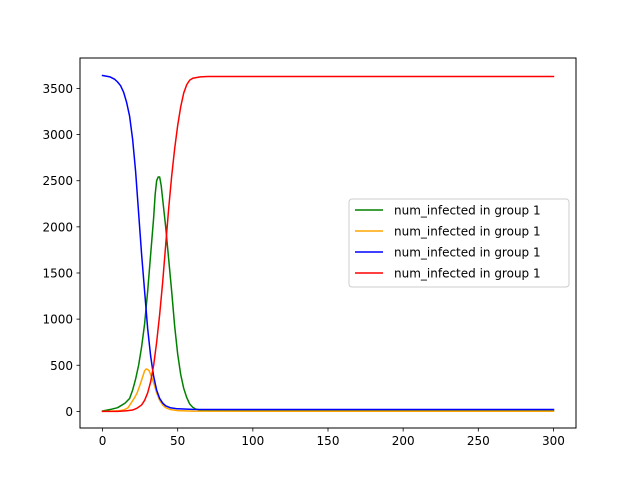 The width and height of the screenshot is (640, 480). What do you see at coordinates (177, 441) in the screenshot?
I see `x-tick-label: 50` at bounding box center [177, 441].